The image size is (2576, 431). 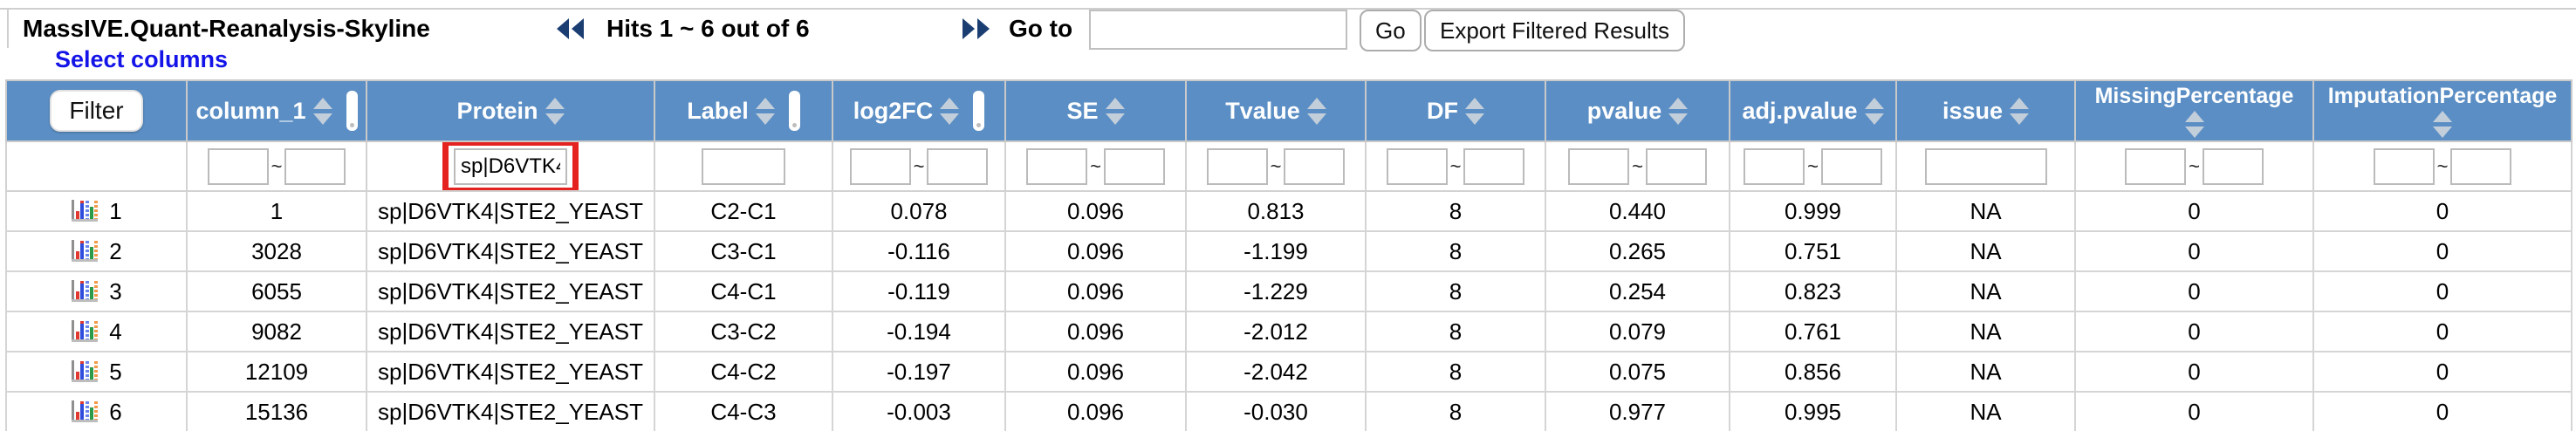 What do you see at coordinates (1851, 166) in the screenshot?
I see `filter-max-adj-pvalue` at bounding box center [1851, 166].